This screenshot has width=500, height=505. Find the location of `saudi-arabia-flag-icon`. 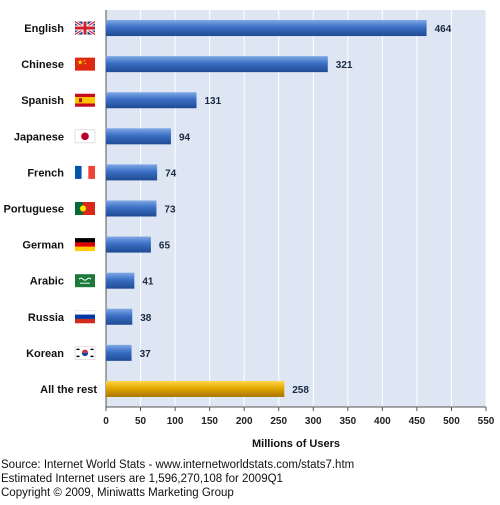

saudi-arabia-flag-icon is located at coordinates (85, 281).